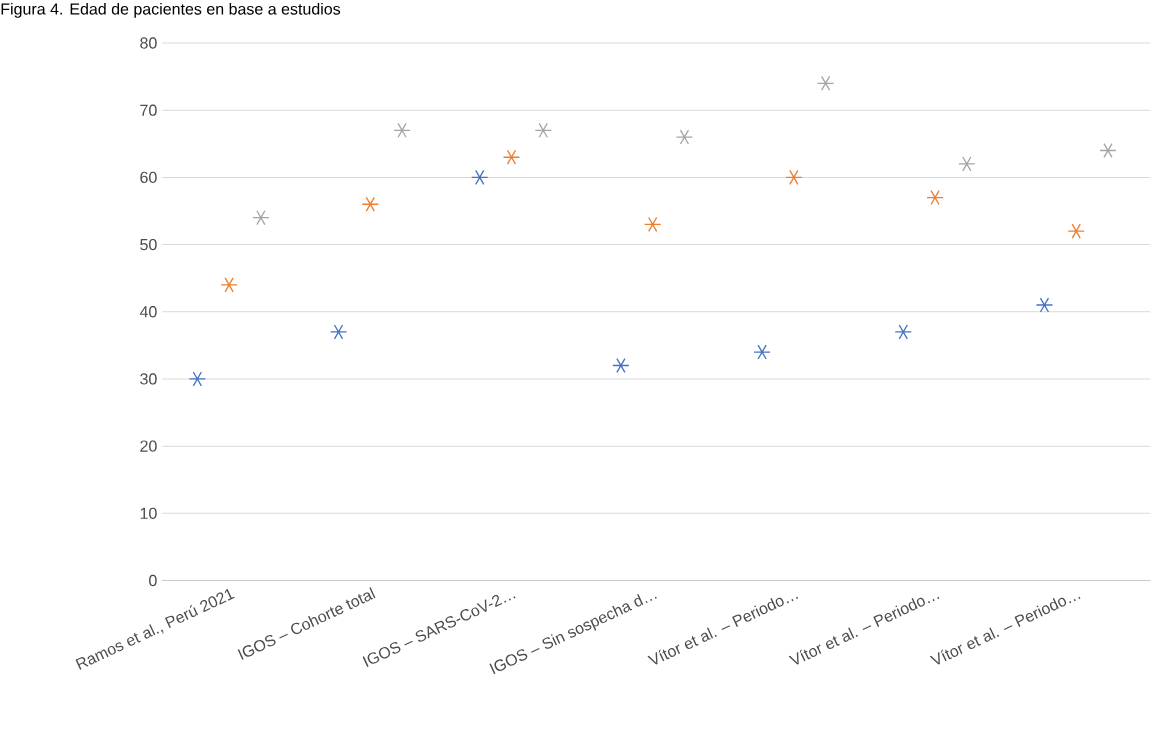 This screenshot has height=750, width=1163. What do you see at coordinates (148, 513) in the screenshot?
I see `y-tick-label: 10` at bounding box center [148, 513].